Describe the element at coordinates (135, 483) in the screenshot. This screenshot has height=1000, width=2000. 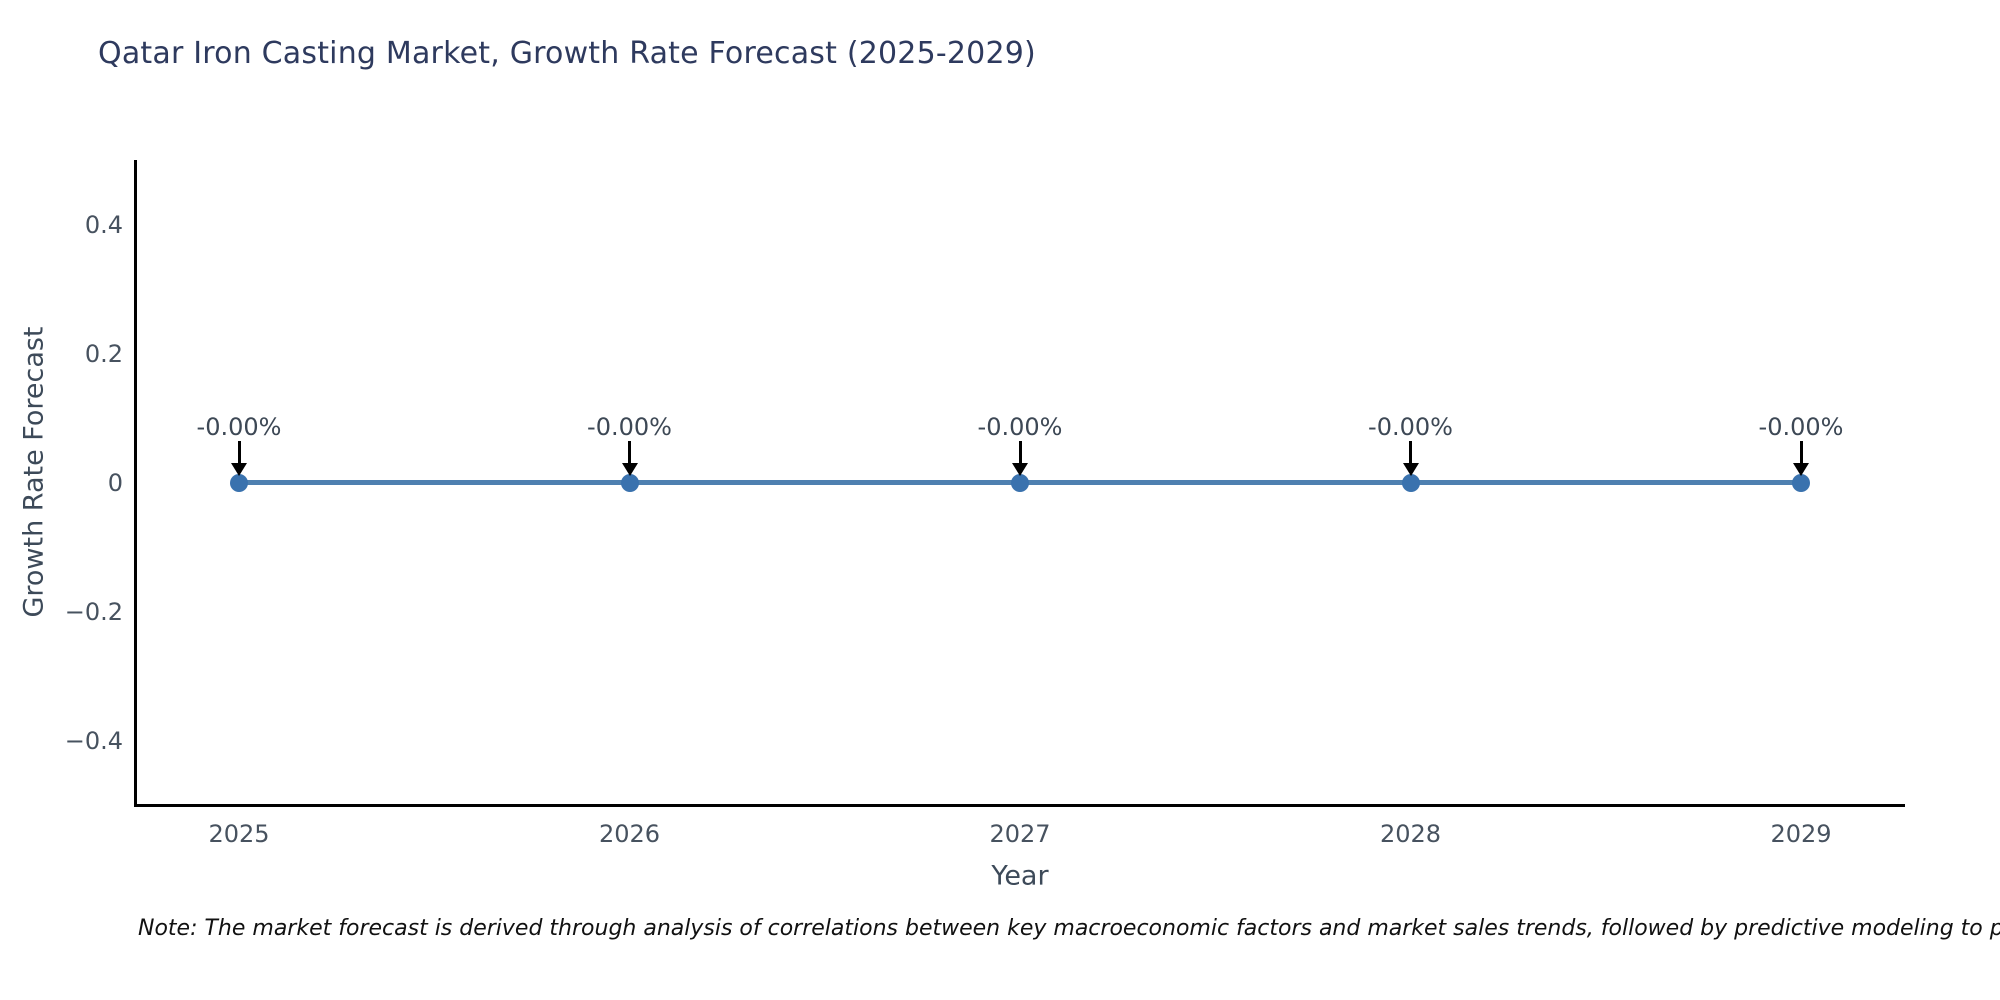
I see `y-axis-line` at that location.